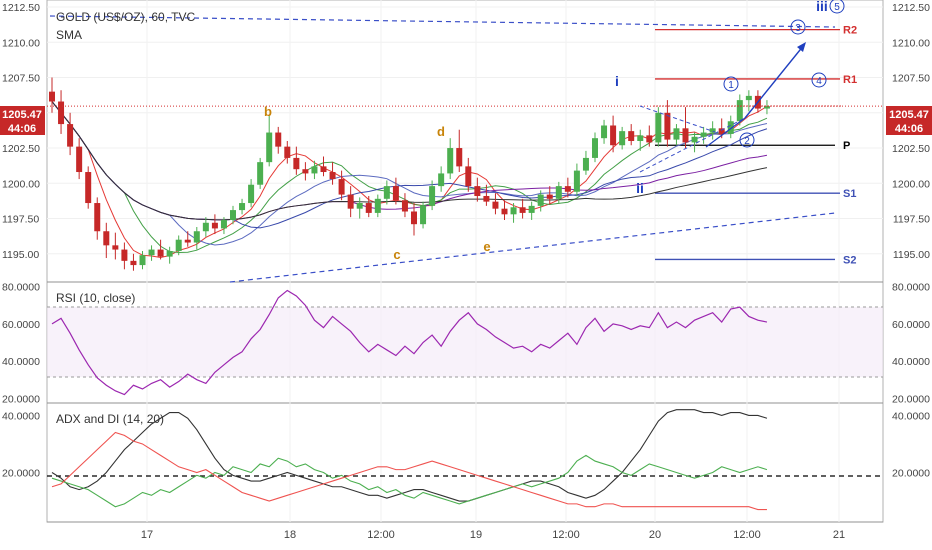  I want to click on adx-tick-label-right: 20.0000, so click(911, 473).